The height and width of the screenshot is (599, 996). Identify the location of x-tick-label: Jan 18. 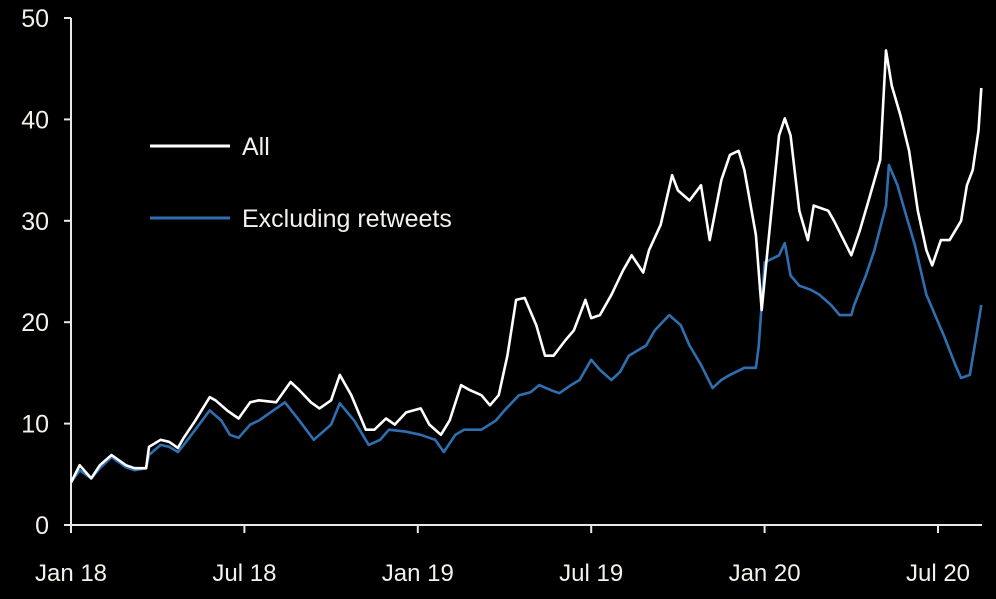
(71, 573).